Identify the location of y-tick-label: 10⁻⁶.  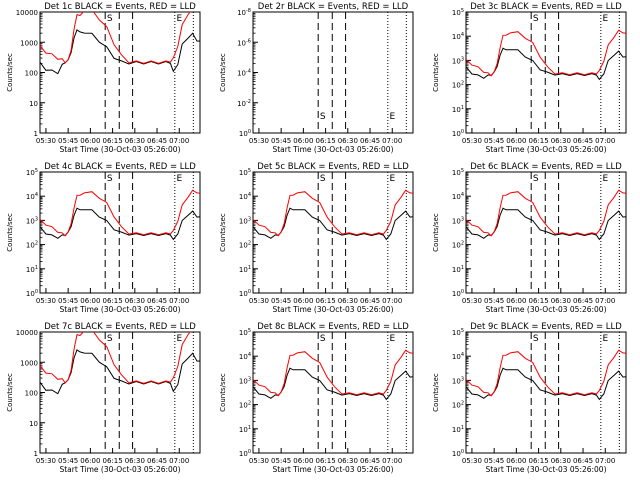
(244, 42).